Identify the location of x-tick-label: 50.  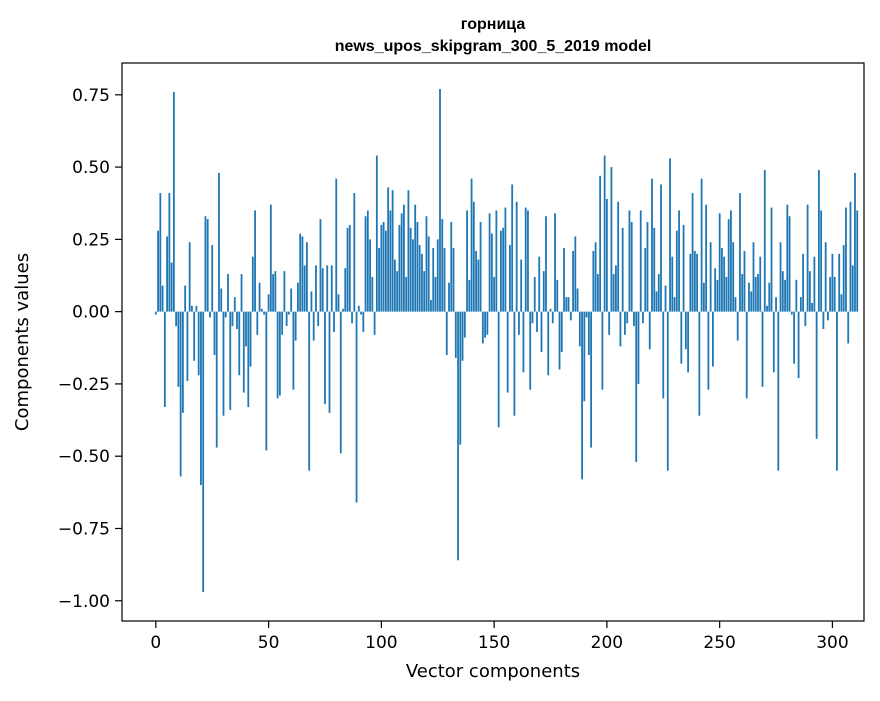
(269, 643).